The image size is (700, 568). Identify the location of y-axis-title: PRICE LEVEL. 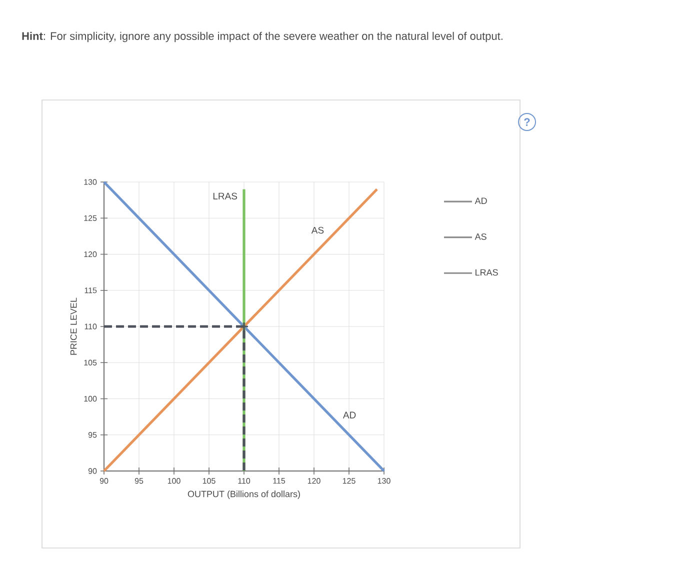
(73, 326).